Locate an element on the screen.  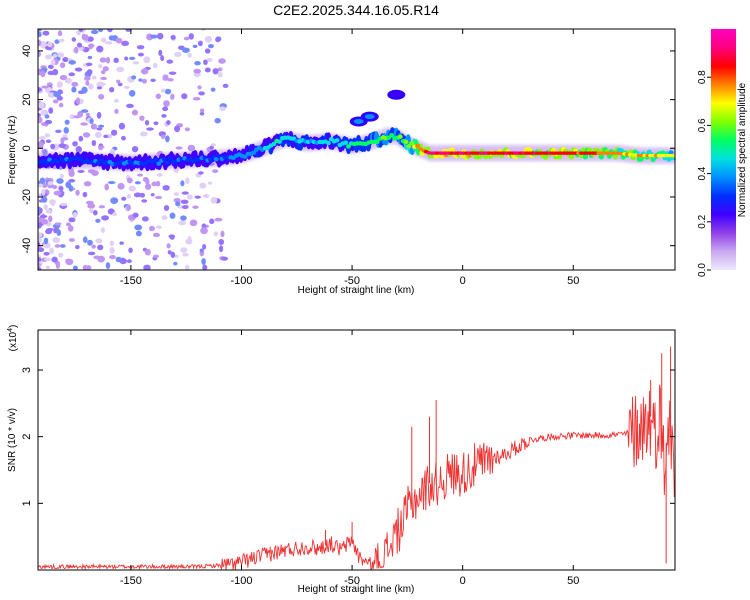
x-tick-label: -150 is located at coordinates (131, 581).